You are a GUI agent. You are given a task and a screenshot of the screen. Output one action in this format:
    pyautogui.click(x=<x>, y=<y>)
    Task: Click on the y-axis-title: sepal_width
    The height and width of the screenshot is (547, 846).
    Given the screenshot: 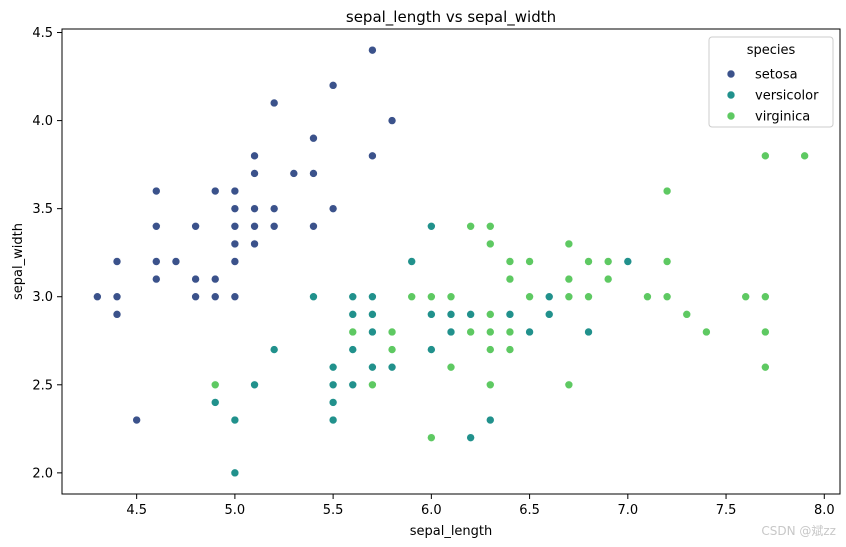 What is the action you would take?
    pyautogui.click(x=18, y=261)
    